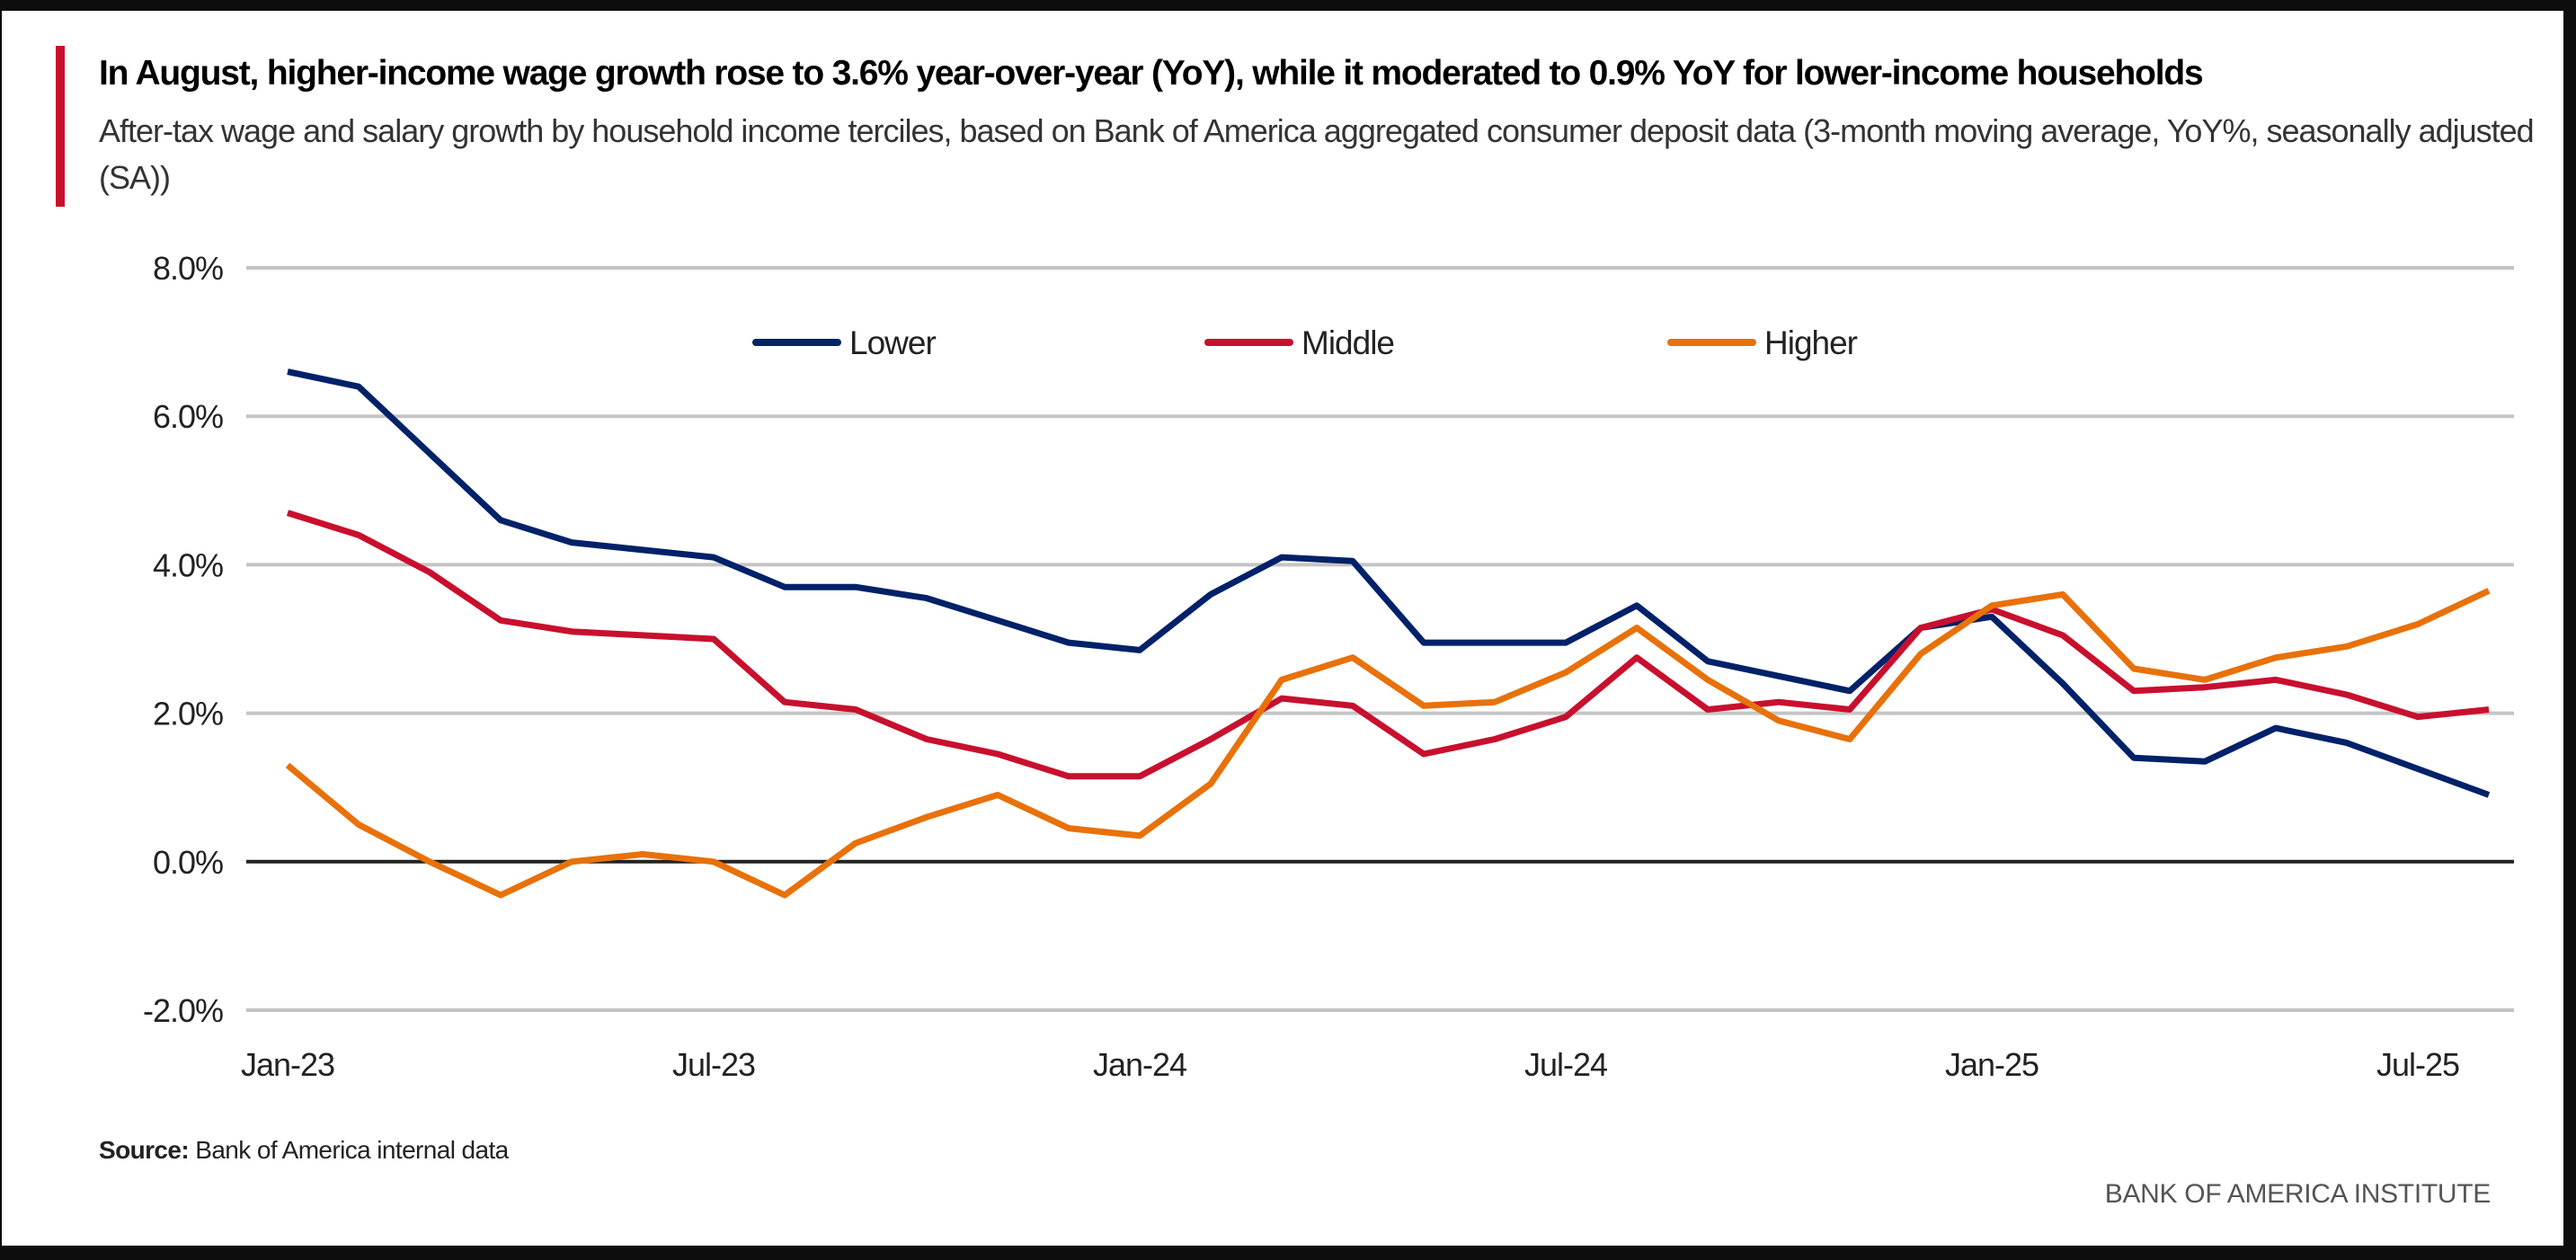 The image size is (2576, 1260). Describe the element at coordinates (188, 714) in the screenshot. I see `y-tick-label: 2.0%` at that location.